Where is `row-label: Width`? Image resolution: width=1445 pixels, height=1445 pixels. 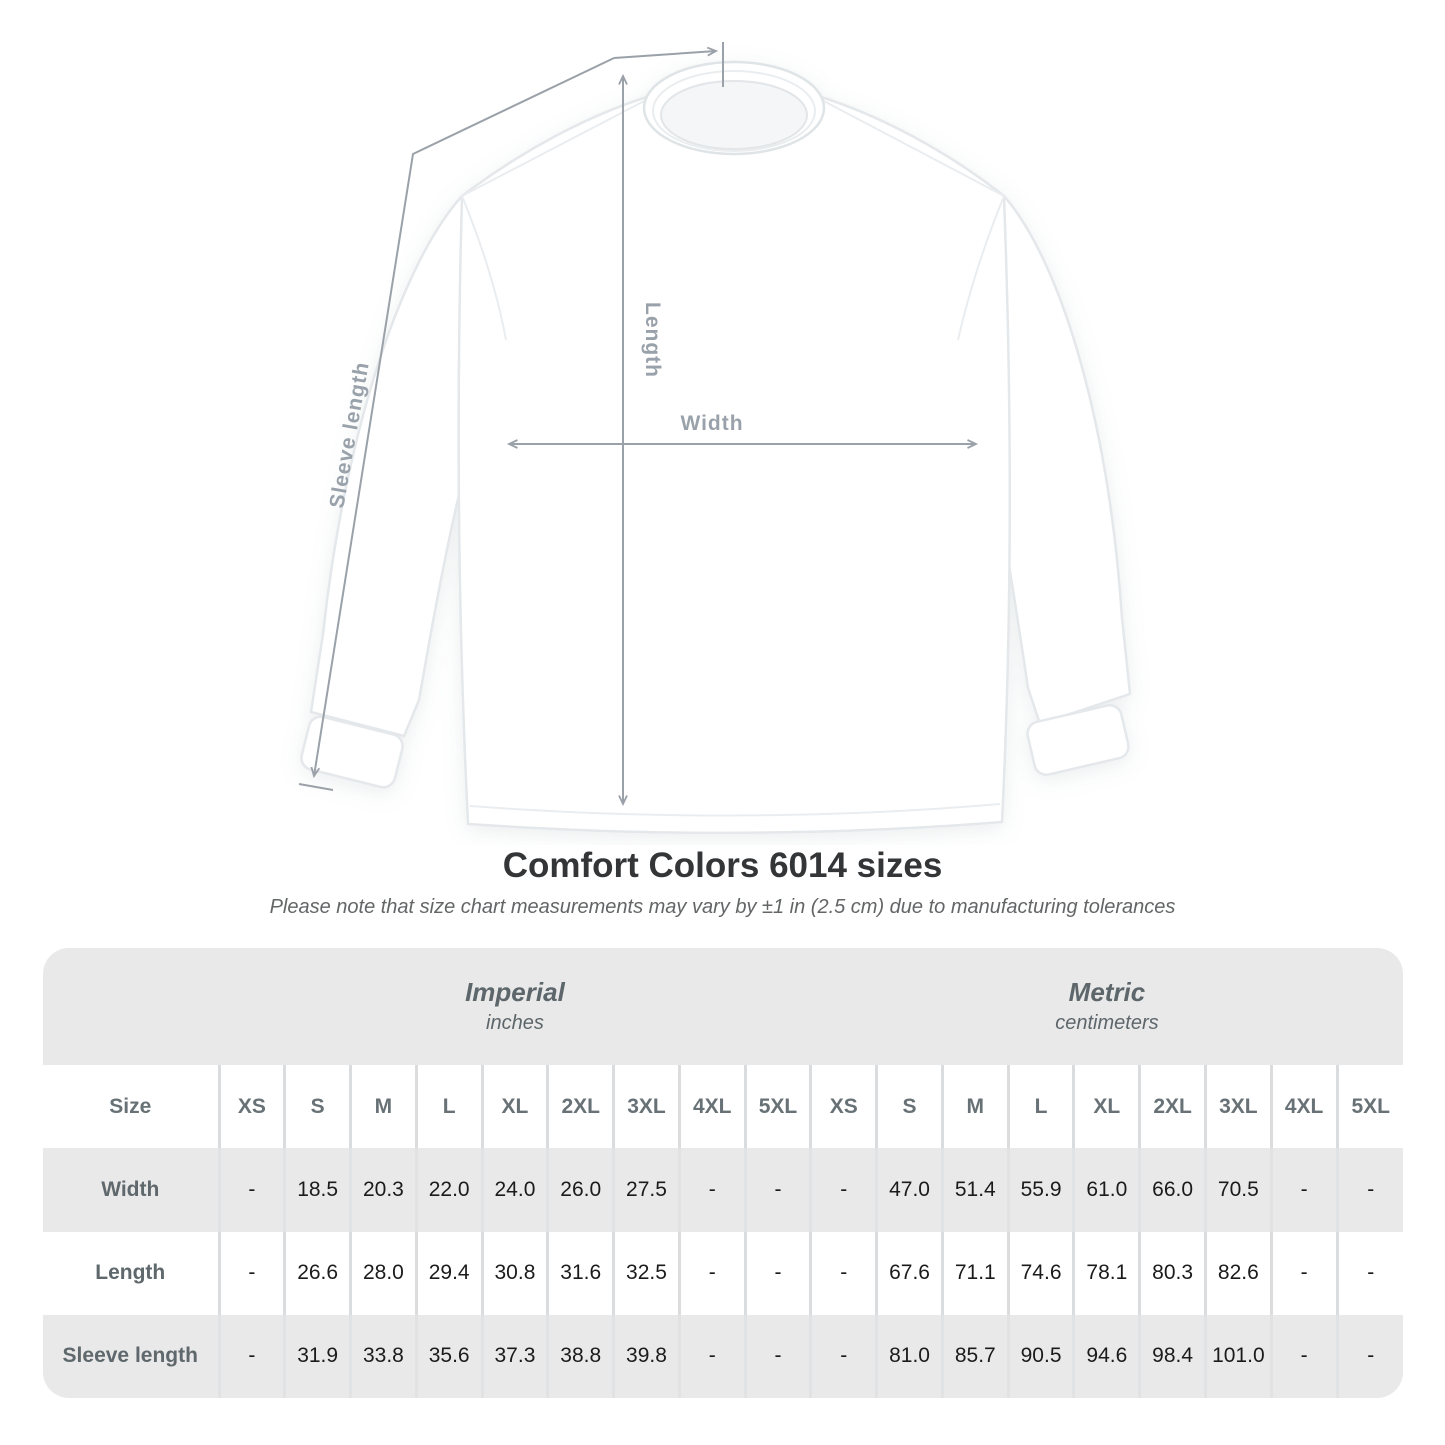 row-label: Width is located at coordinates (131, 1190).